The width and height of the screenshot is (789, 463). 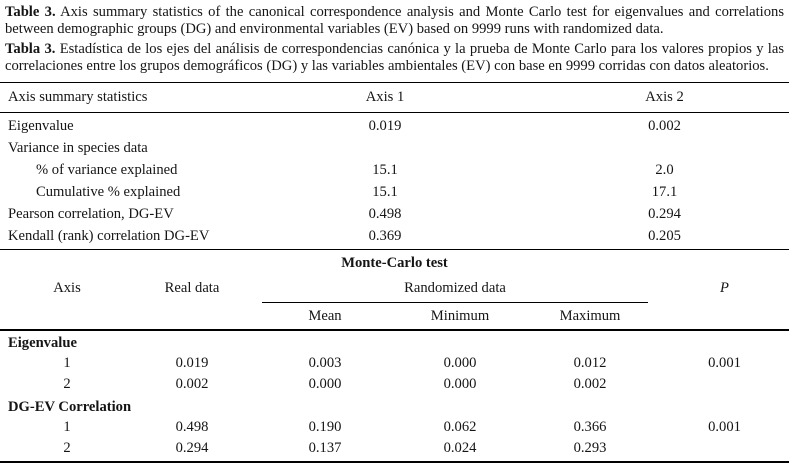 What do you see at coordinates (325, 427) in the screenshot?
I see `mean-value: 0.190` at bounding box center [325, 427].